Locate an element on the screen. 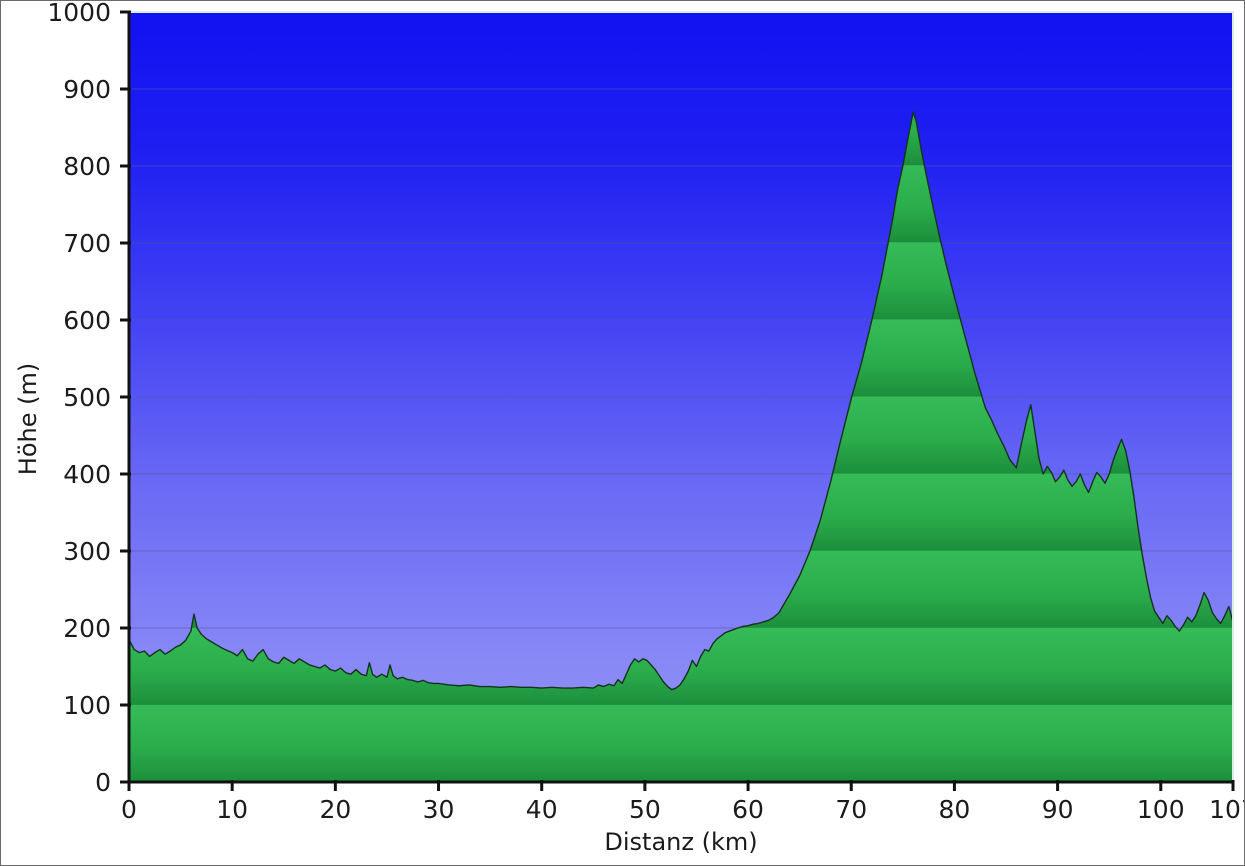  x-tick-label: 80 is located at coordinates (955, 809).